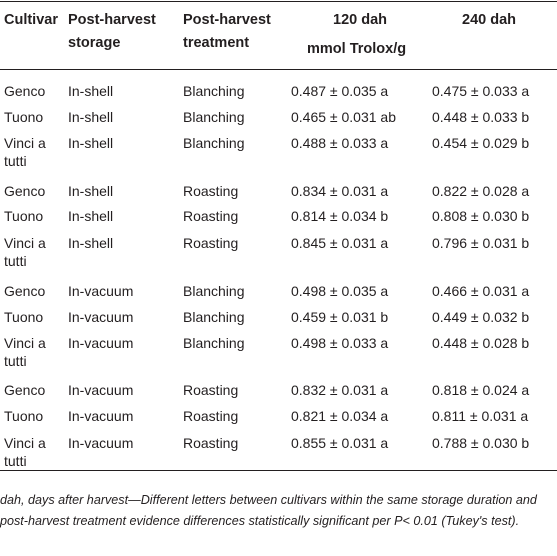  Describe the element at coordinates (340, 216) in the screenshot. I see `value-120-cell: 0.814 ± 0.034 b` at that location.